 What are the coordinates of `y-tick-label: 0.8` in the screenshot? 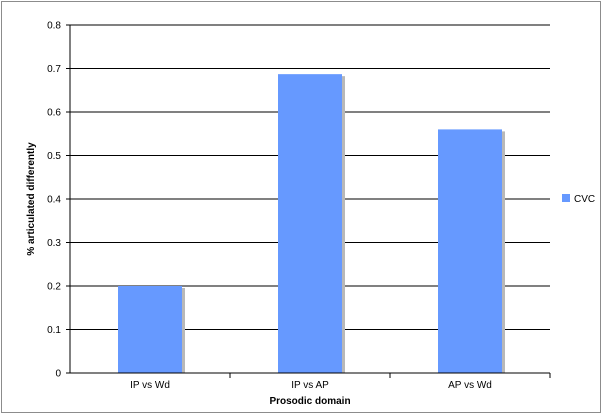 It's located at (54, 26).